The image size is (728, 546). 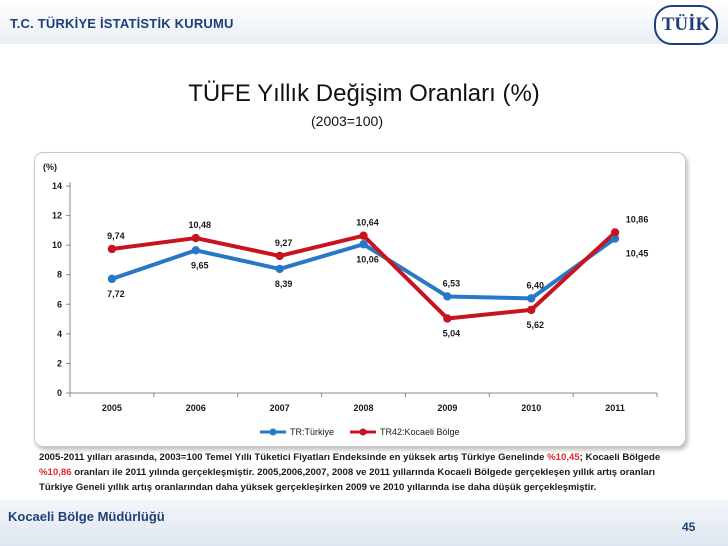 What do you see at coordinates (447, 408) in the screenshot?
I see `x-tick-label: 2009` at bounding box center [447, 408].